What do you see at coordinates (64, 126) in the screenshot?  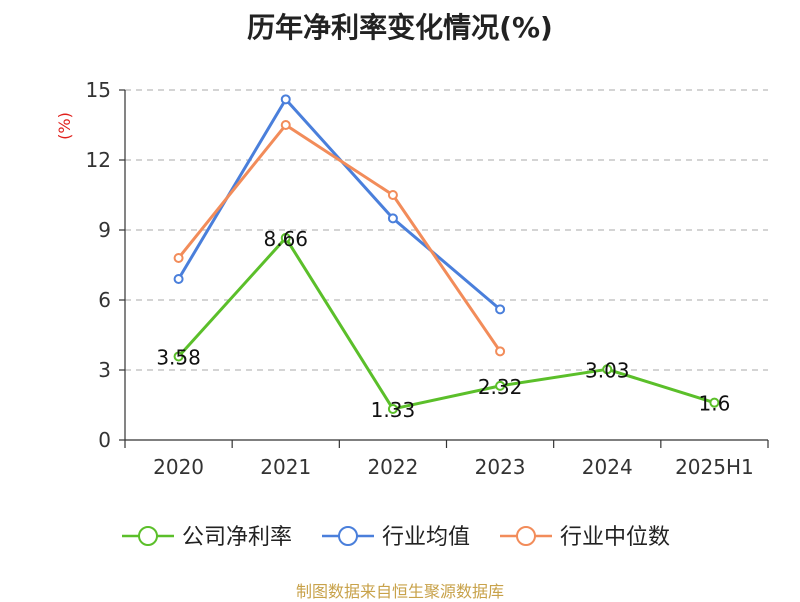 I see `y-axis-unit: (%)` at bounding box center [64, 126].